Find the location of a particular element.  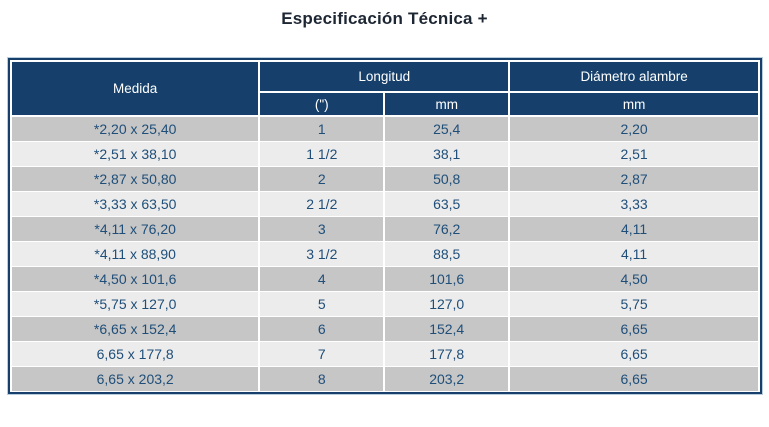

header-row-groups: Medida Longitud Diámetro alambre is located at coordinates (384, 88).